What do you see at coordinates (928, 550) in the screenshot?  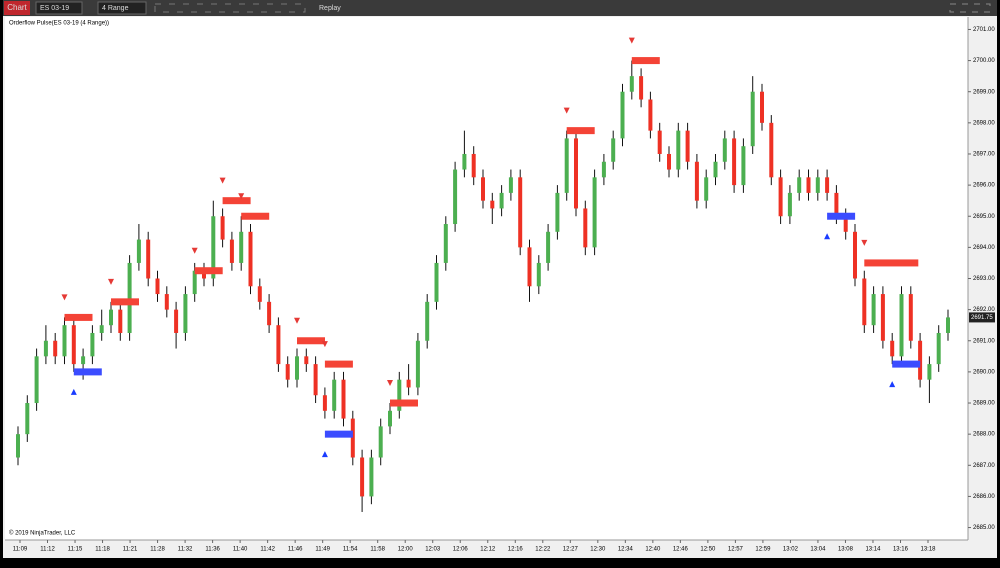 I see `x-tick-label: 13:18` at bounding box center [928, 550].